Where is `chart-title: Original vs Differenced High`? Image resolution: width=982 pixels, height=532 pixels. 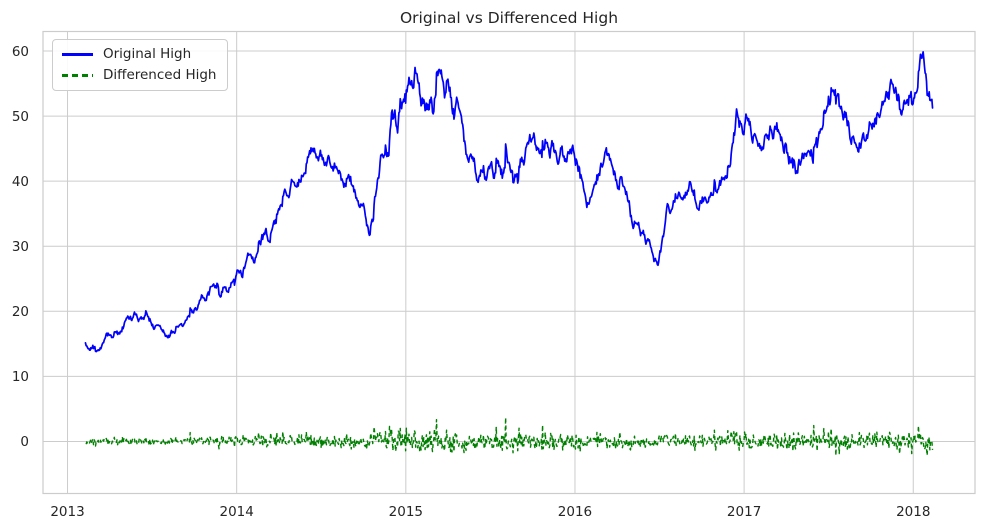
chart-title: Original vs Differenced High is located at coordinates (509, 18).